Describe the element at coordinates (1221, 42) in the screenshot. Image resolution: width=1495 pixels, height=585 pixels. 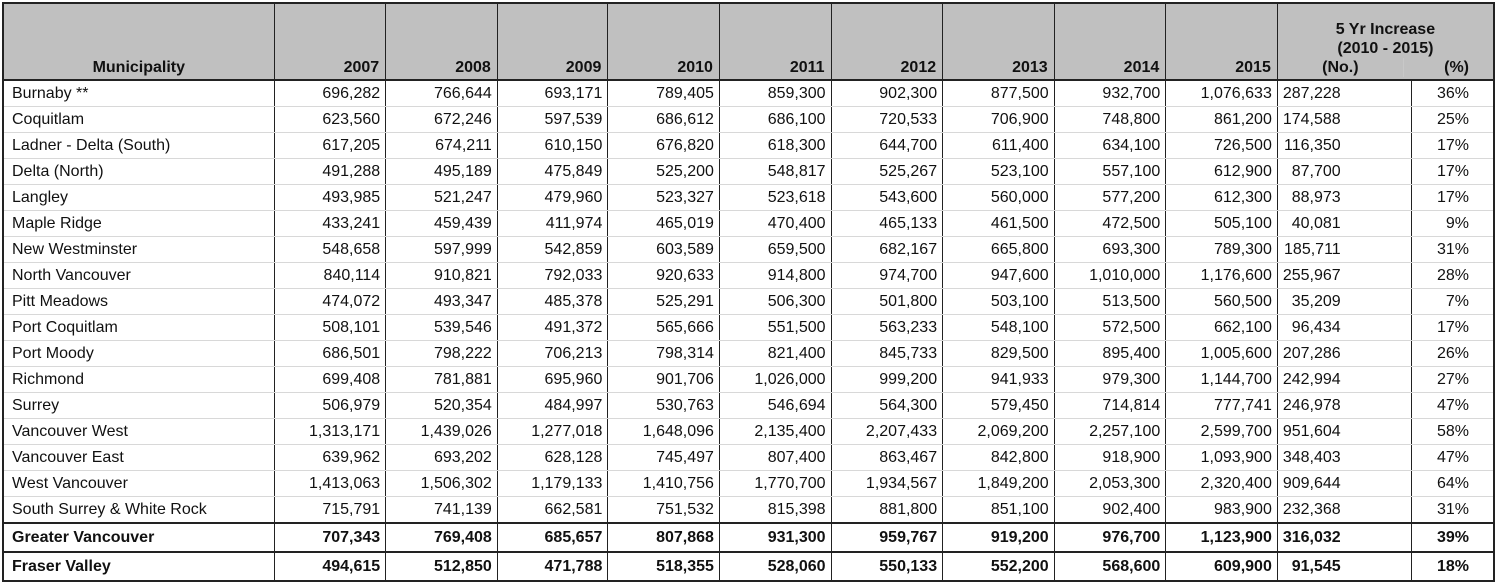
I see `header-year: 2015` at that location.